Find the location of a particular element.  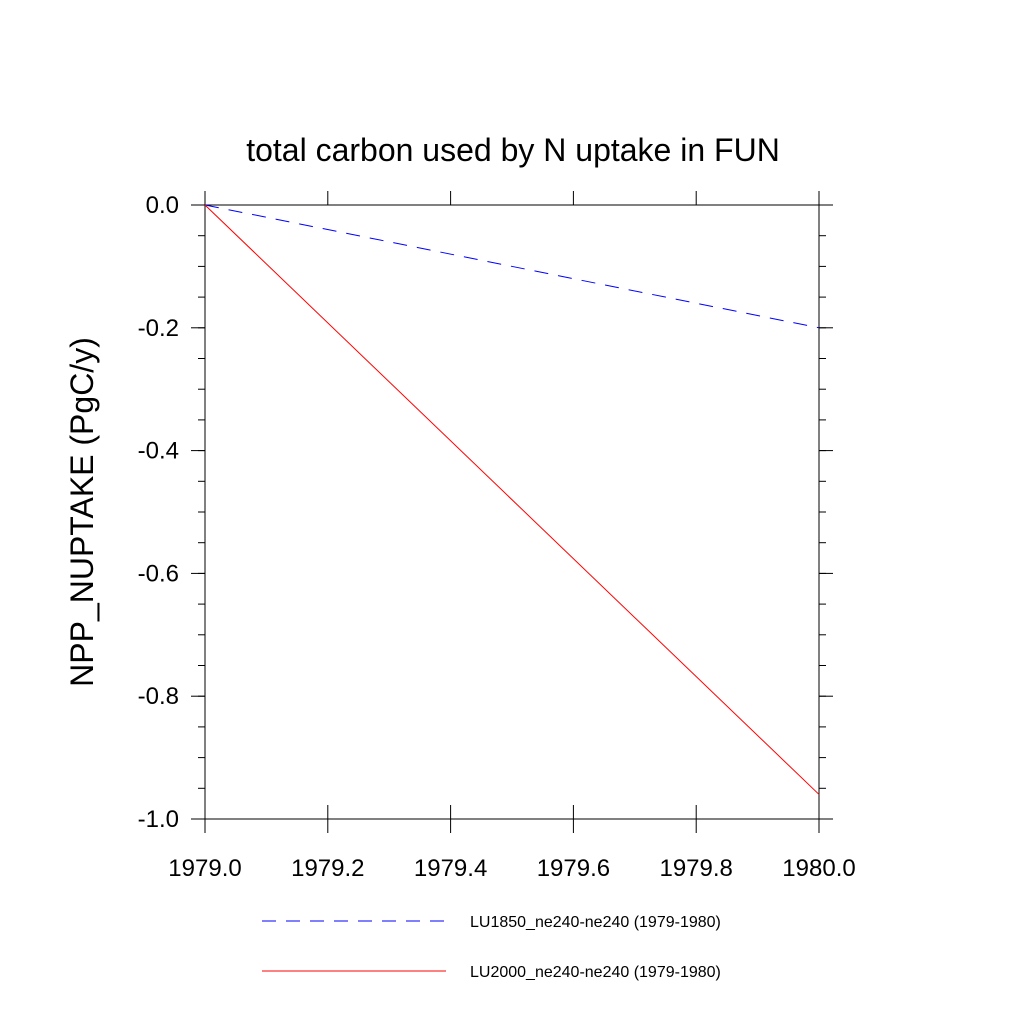

y-tick-label: -0.2 is located at coordinates (158, 328).